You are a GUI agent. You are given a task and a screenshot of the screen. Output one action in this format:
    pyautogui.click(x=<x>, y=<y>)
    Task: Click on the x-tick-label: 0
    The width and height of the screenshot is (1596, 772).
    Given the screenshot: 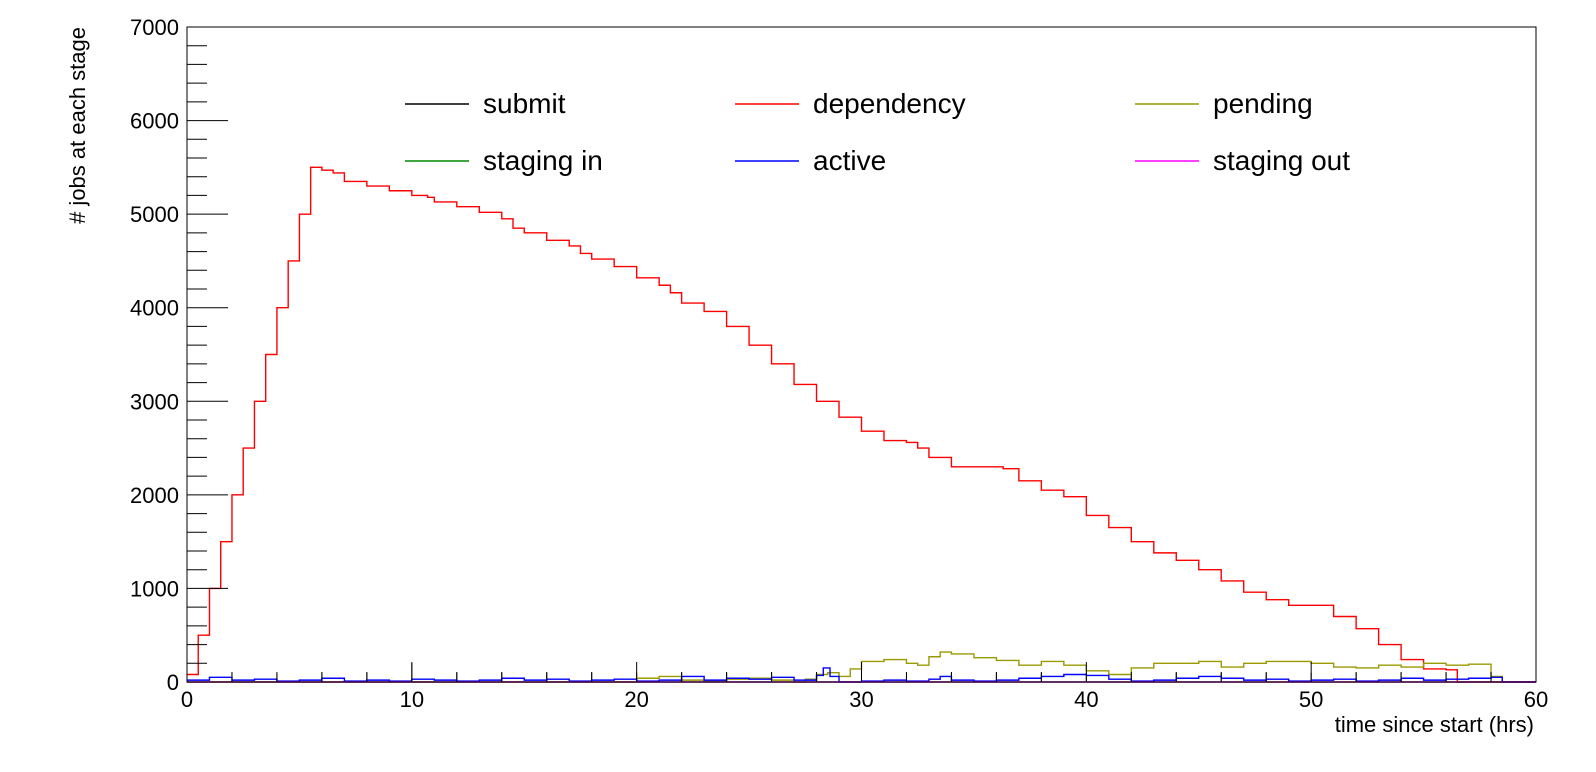 What is the action you would take?
    pyautogui.click(x=187, y=699)
    